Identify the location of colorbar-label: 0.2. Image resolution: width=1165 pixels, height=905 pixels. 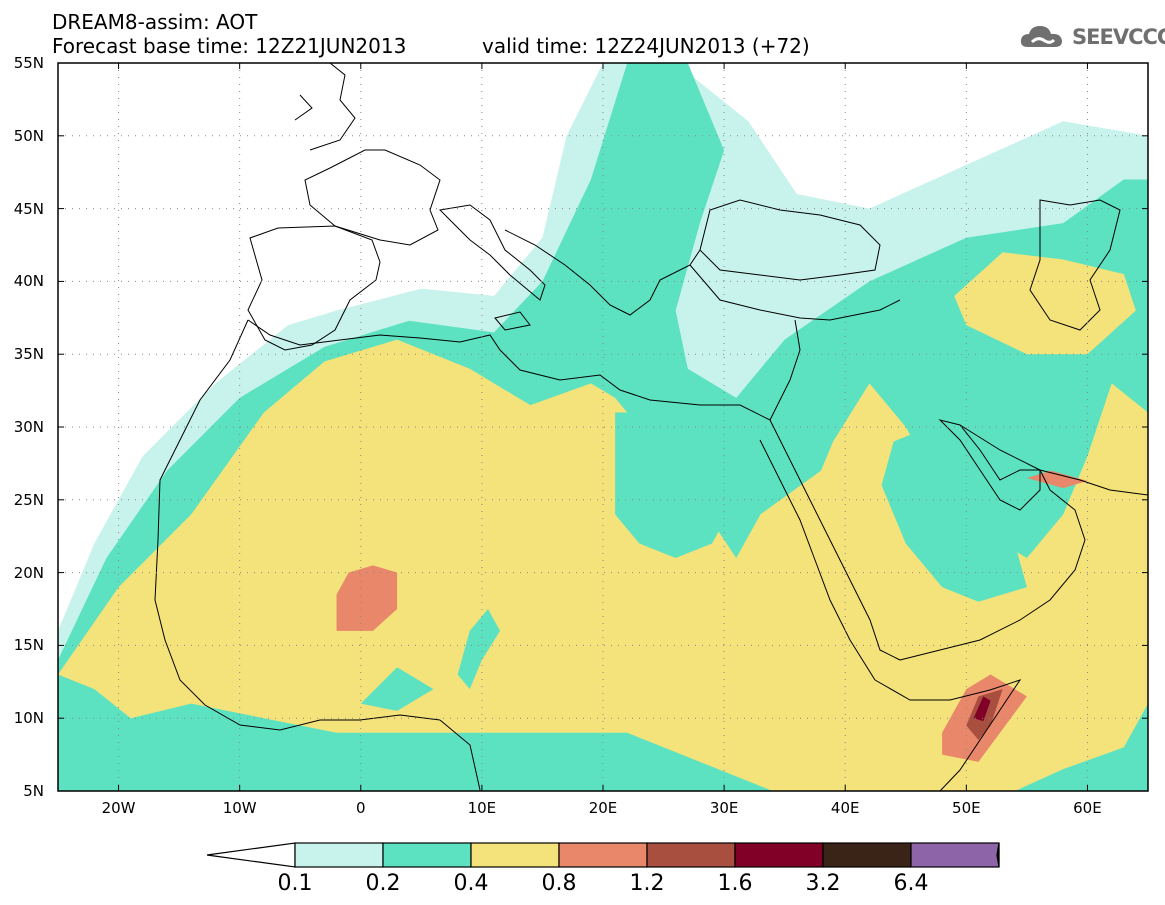
(383, 883).